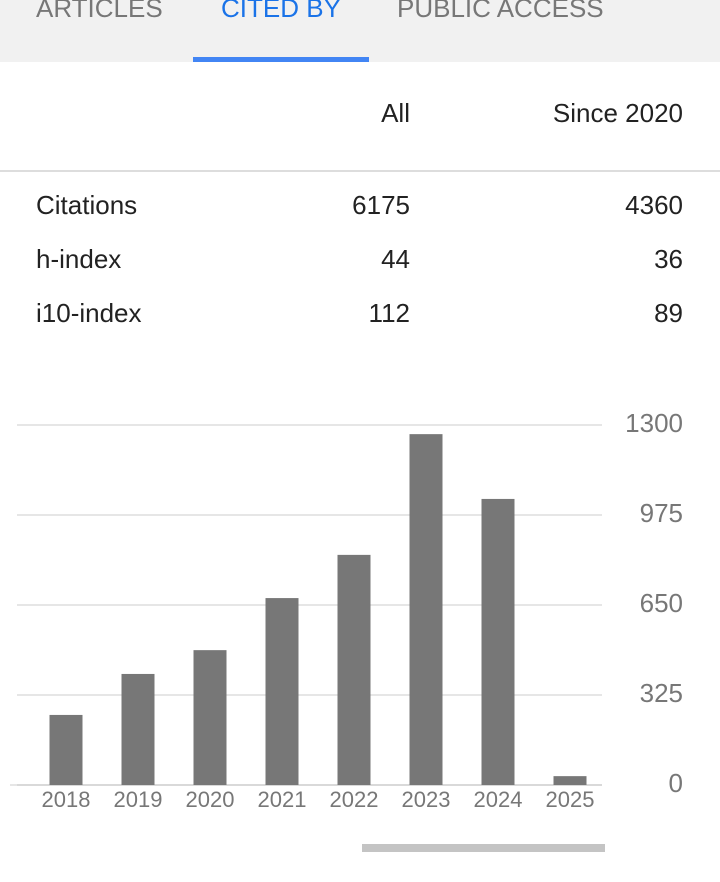 This screenshot has height=882, width=720. What do you see at coordinates (78, 259) in the screenshot?
I see `row-label: h-index` at bounding box center [78, 259].